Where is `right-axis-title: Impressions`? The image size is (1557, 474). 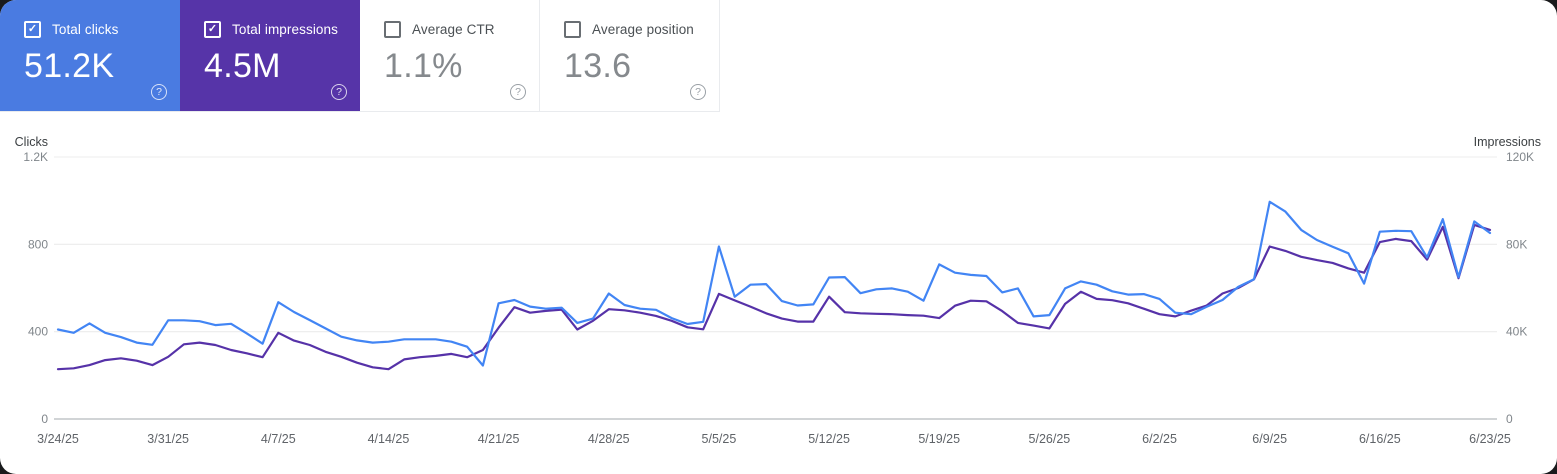
right-axis-title: Impressions is located at coordinates (1507, 142).